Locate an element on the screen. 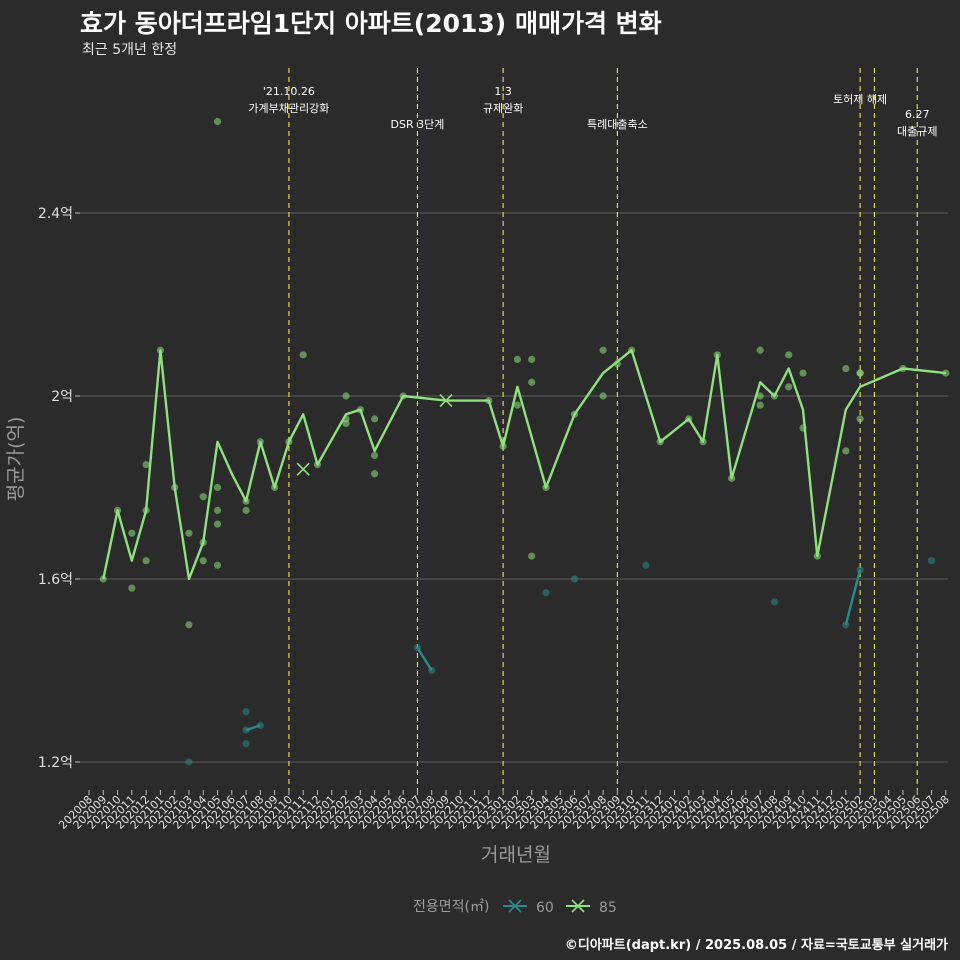  event-label: 6.27 is located at coordinates (917, 114).